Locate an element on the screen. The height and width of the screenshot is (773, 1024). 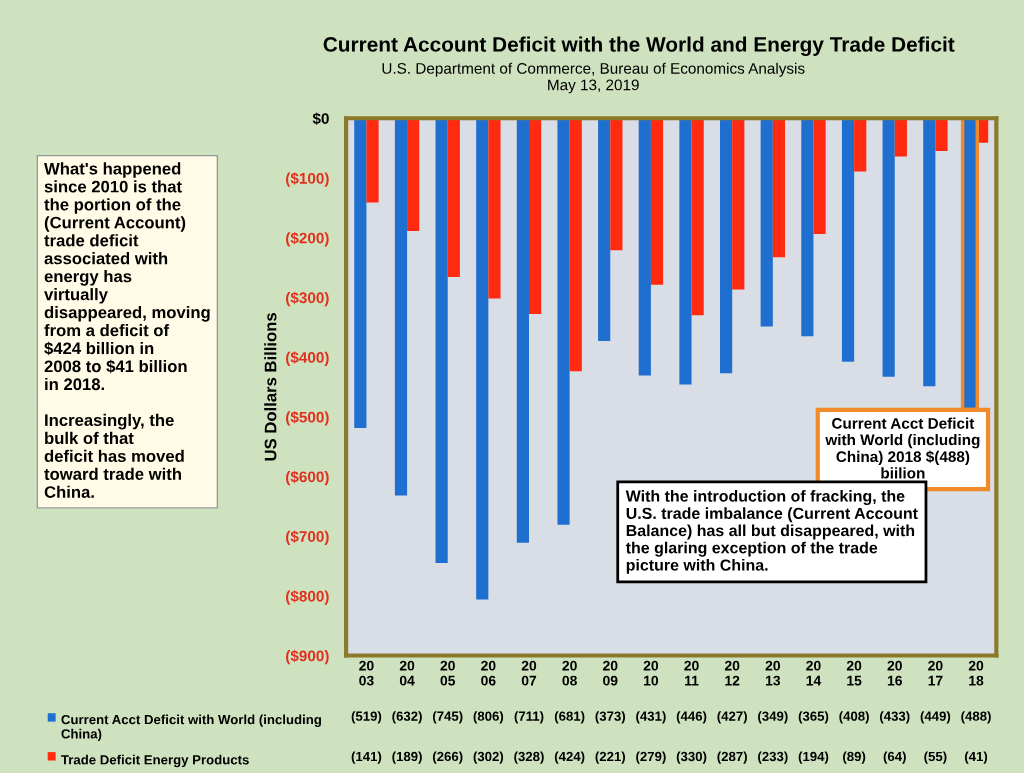
x-tick-label: 20 07 is located at coordinates (529, 673).